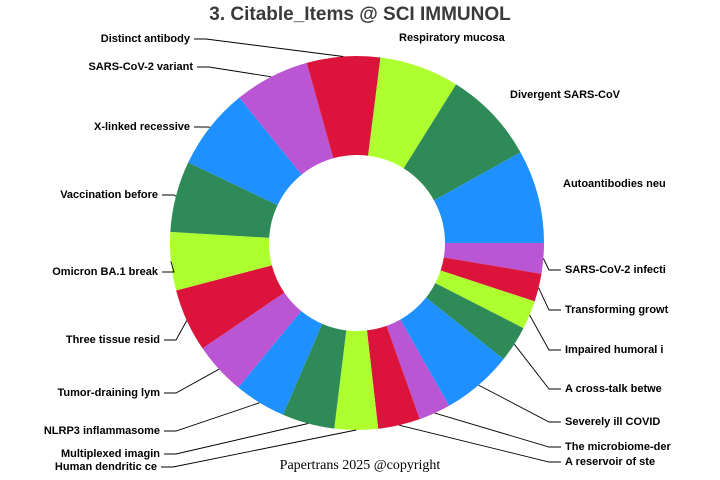 The width and height of the screenshot is (720, 480). What do you see at coordinates (112, 340) in the screenshot?
I see `slice-label-15: Three tissue resid` at bounding box center [112, 340].